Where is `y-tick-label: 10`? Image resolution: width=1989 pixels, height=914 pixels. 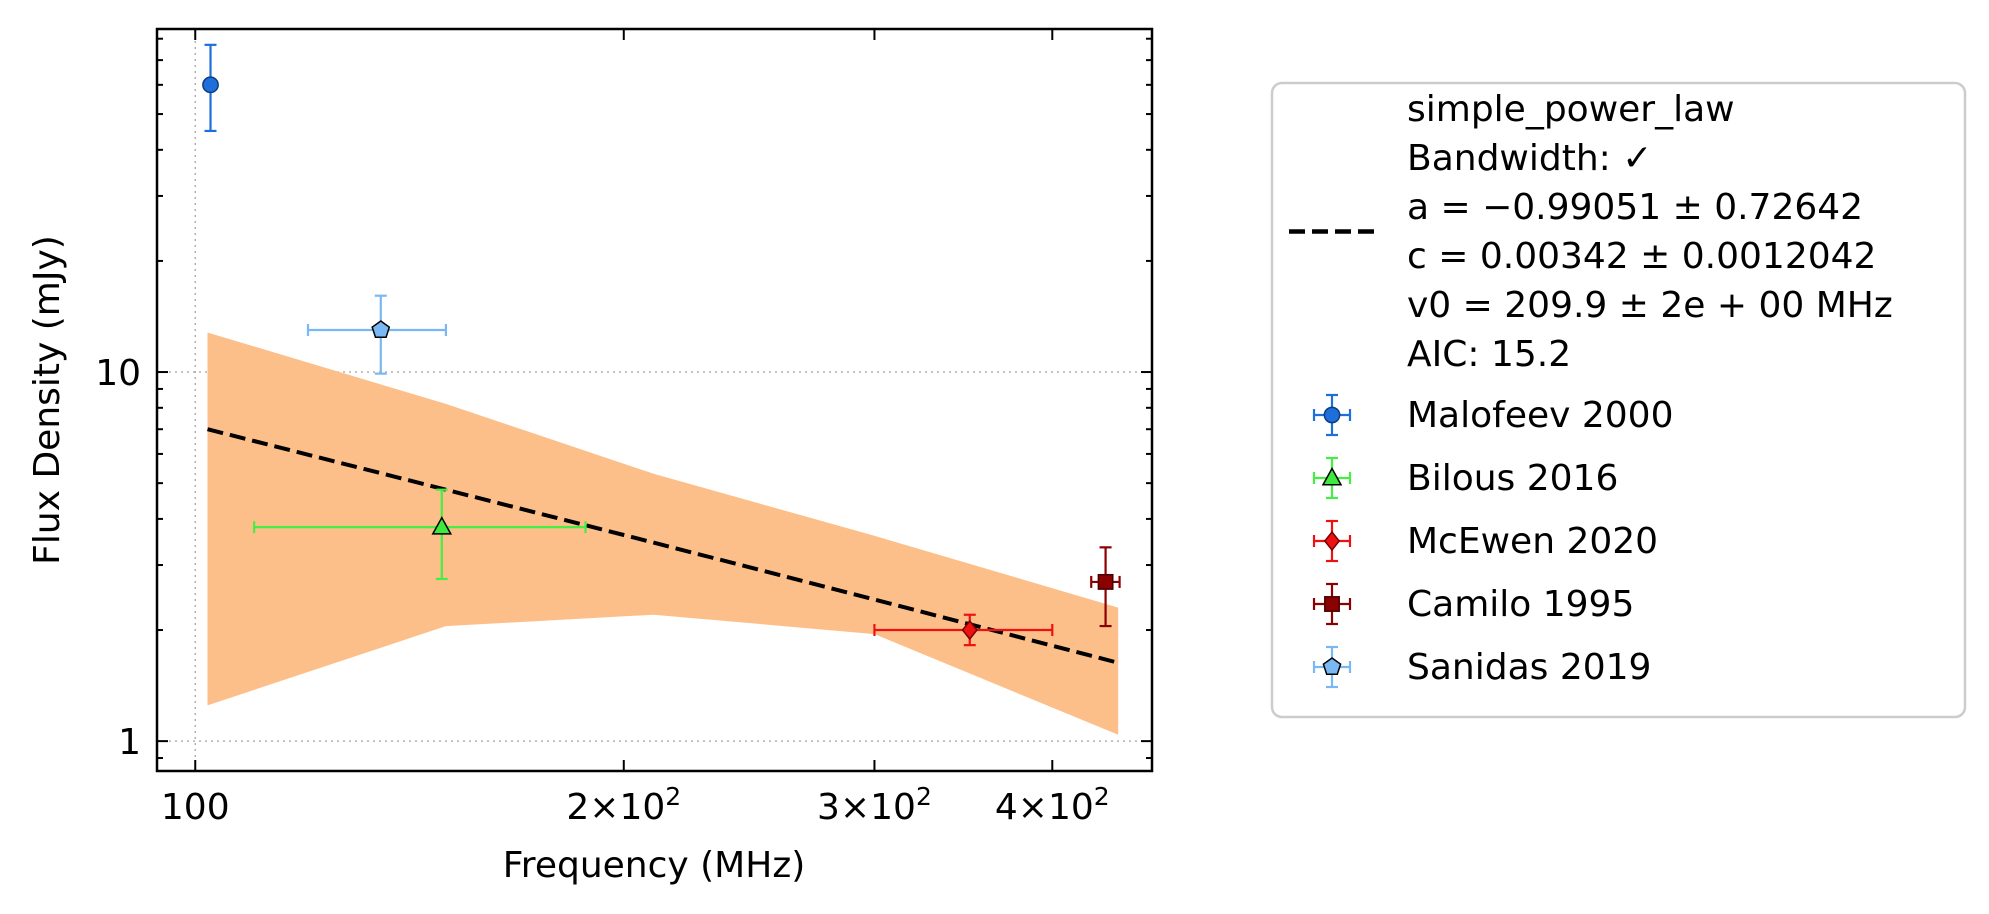 y-tick-label: 10 is located at coordinates (118, 373).